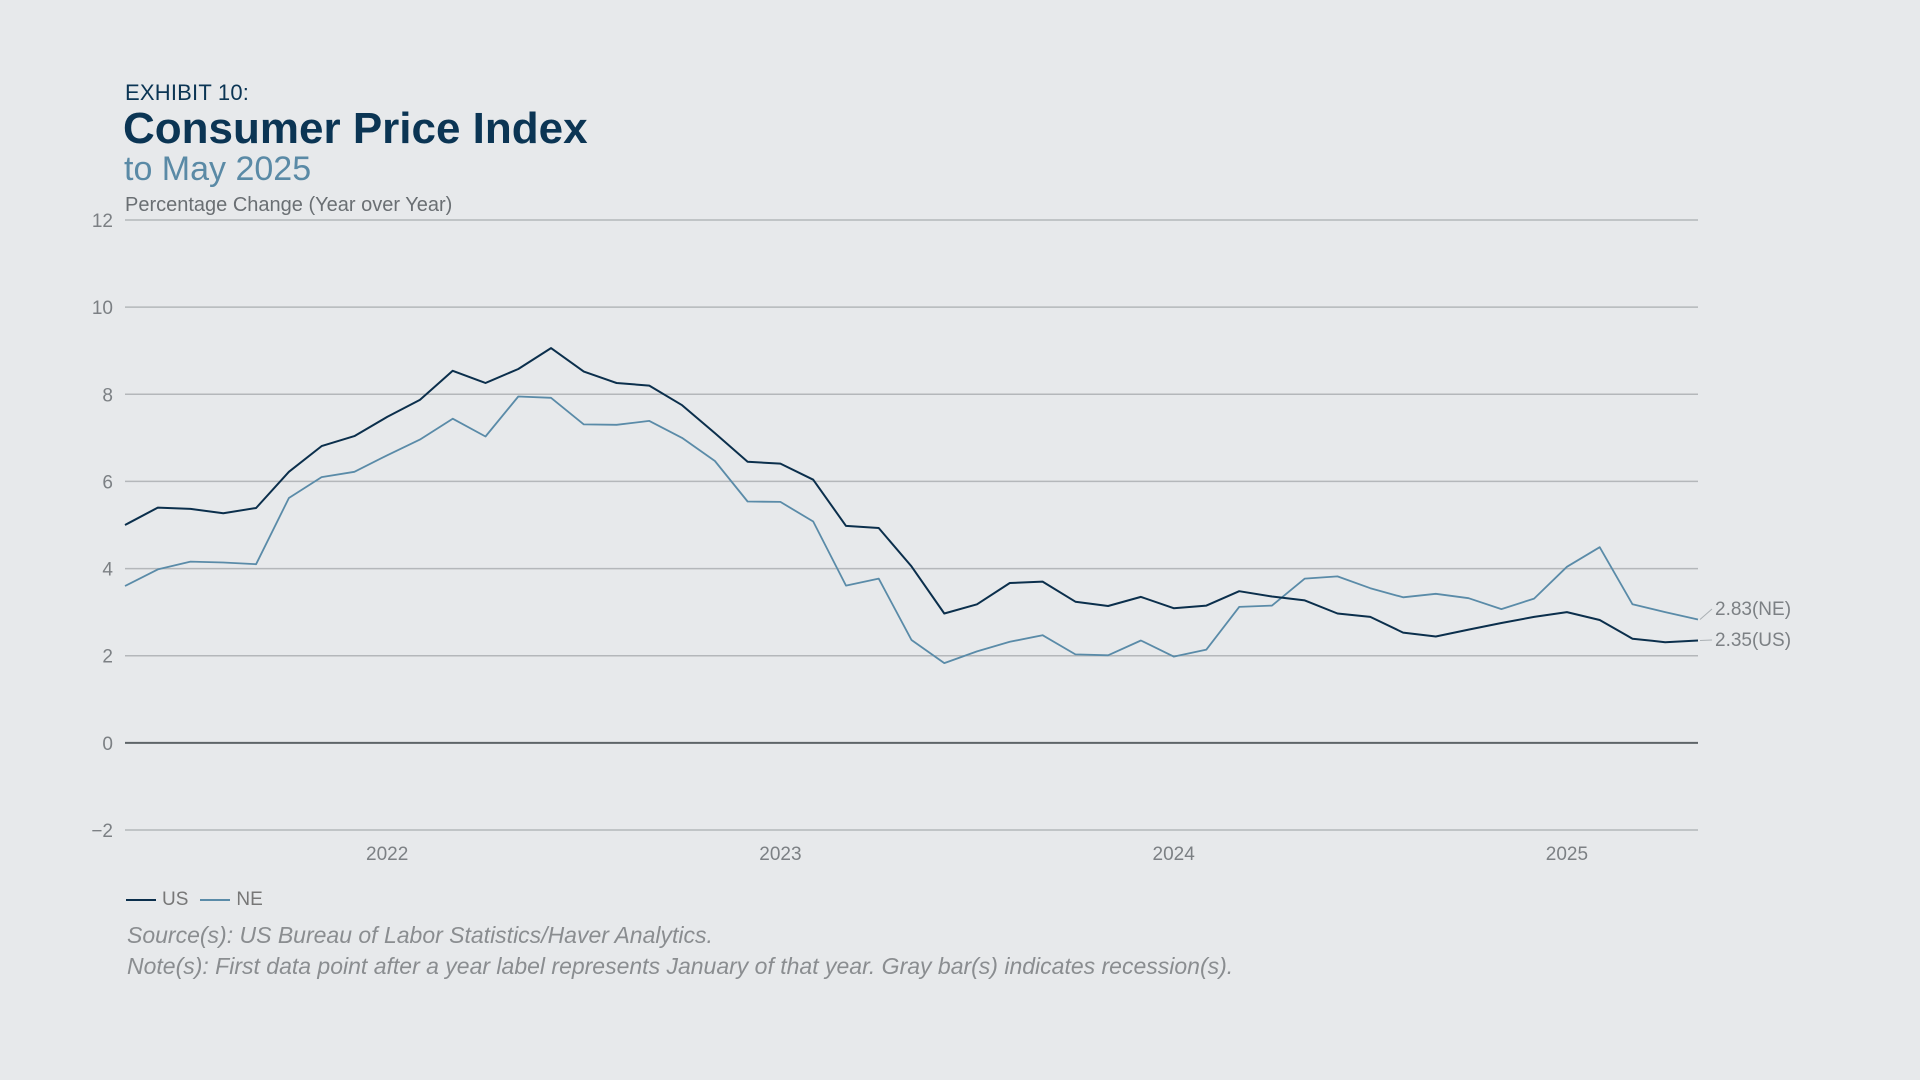 The height and width of the screenshot is (1080, 1920). I want to click on legend-item-us: US, so click(157, 900).